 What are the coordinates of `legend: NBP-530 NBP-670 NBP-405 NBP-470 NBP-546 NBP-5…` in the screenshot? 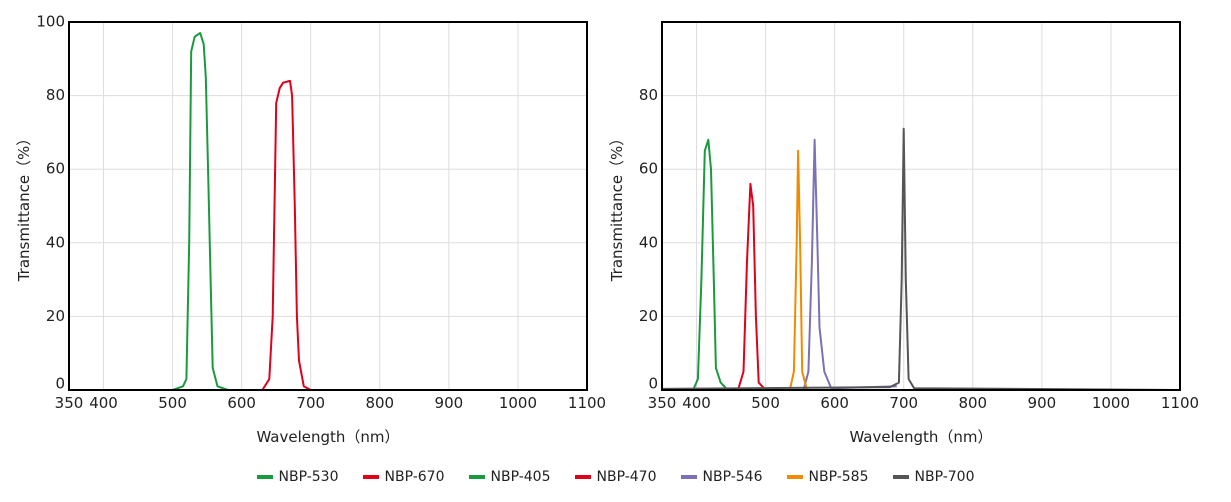 It's located at (615, 477).